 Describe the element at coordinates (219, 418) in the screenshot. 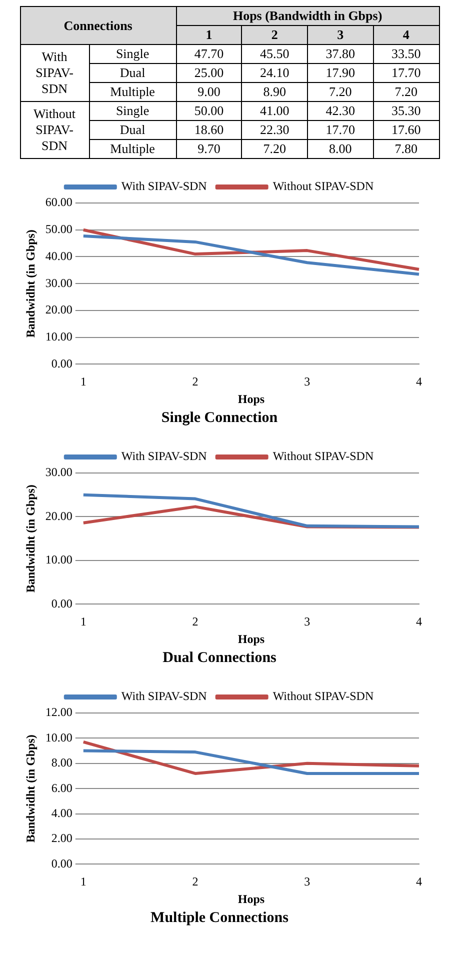

I see `text: Single Connection` at that location.